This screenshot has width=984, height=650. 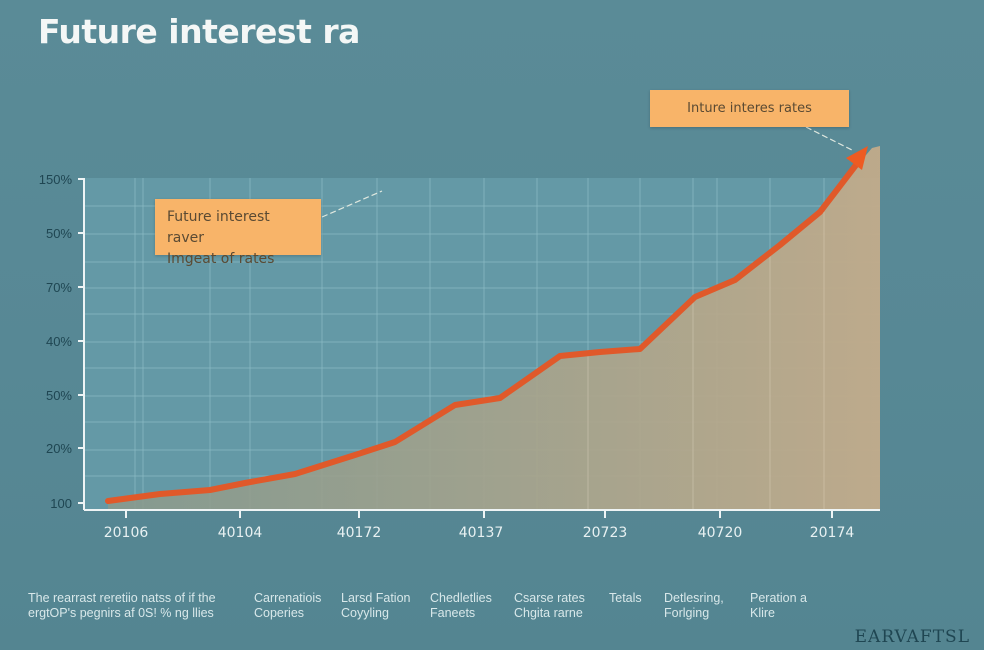 What do you see at coordinates (829, 138) in the screenshot?
I see `right-annotation-leader` at bounding box center [829, 138].